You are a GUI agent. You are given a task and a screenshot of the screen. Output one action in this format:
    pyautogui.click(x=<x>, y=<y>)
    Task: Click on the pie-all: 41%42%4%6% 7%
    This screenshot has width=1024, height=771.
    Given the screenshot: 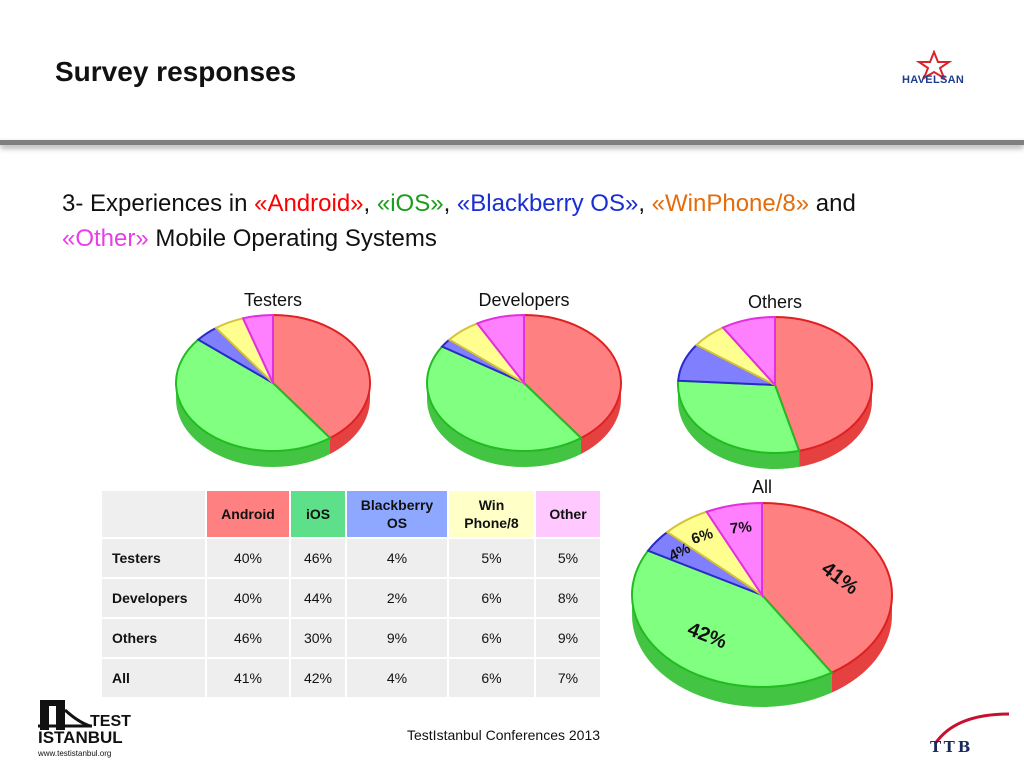 What is the action you would take?
    pyautogui.click(x=762, y=604)
    